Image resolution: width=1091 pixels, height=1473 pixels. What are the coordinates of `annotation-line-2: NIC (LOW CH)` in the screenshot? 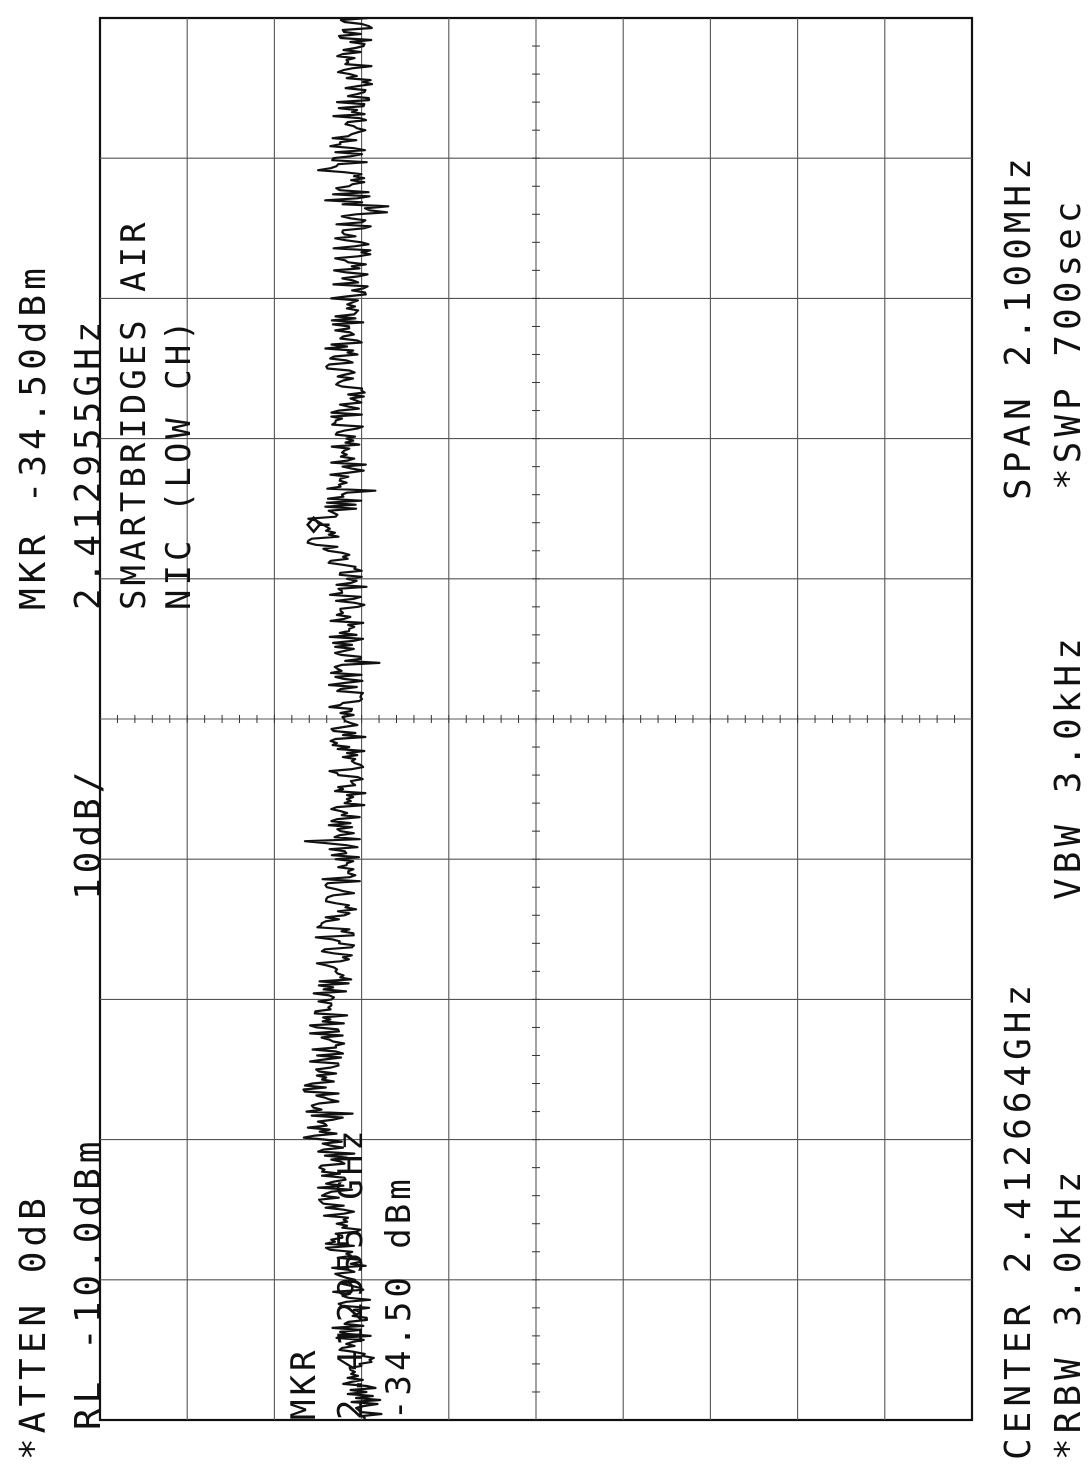 It's located at (179, 463).